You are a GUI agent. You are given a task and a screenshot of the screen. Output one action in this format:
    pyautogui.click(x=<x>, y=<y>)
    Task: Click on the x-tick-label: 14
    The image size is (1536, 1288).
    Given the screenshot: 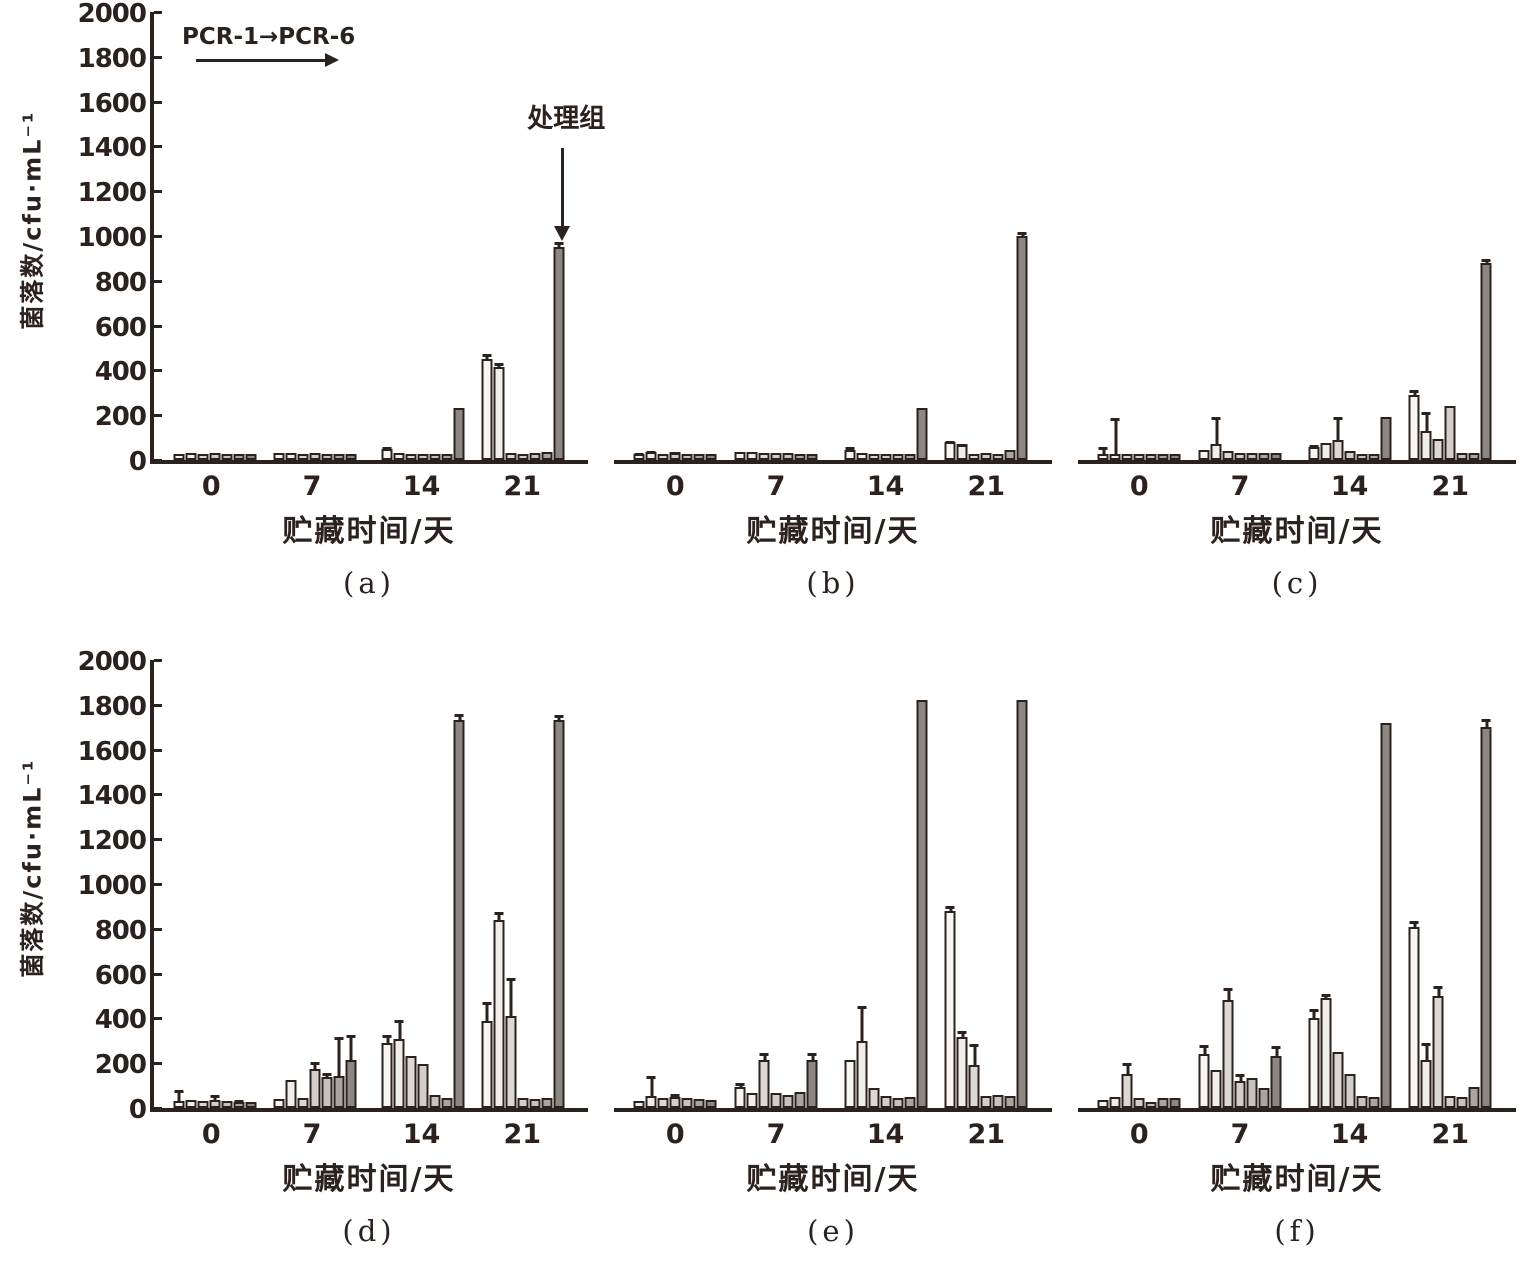 What is the action you would take?
    pyautogui.click(x=1349, y=486)
    